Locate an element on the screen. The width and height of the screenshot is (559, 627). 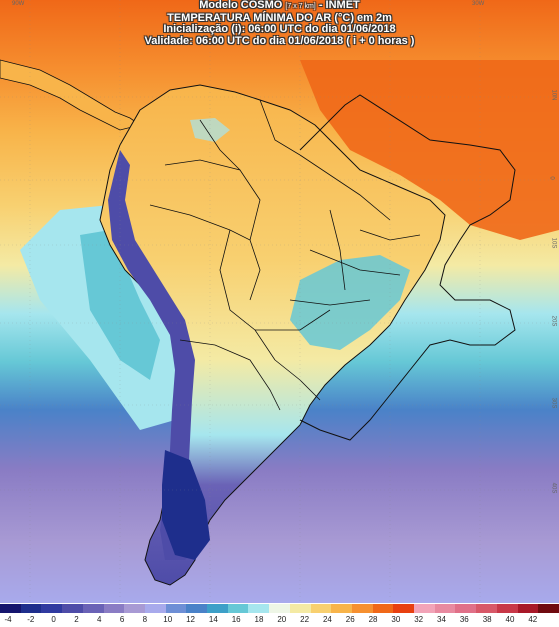
legend-tick-label: -4 is located at coordinates (8, 619).